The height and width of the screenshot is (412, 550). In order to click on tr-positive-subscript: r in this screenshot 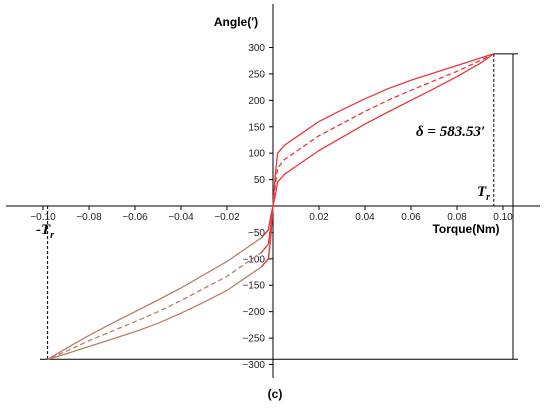, I will do `click(488, 197)`.